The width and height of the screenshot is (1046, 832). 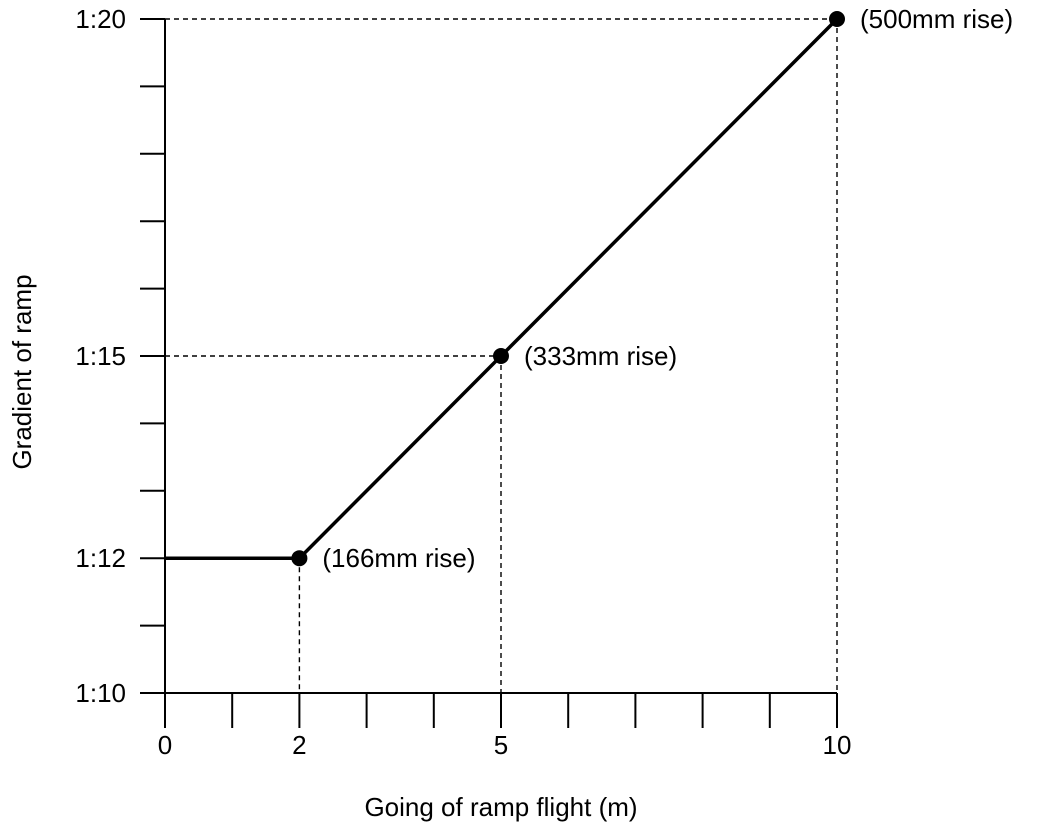 I want to click on y-tick-label-2: 1:15, so click(x=100, y=356).